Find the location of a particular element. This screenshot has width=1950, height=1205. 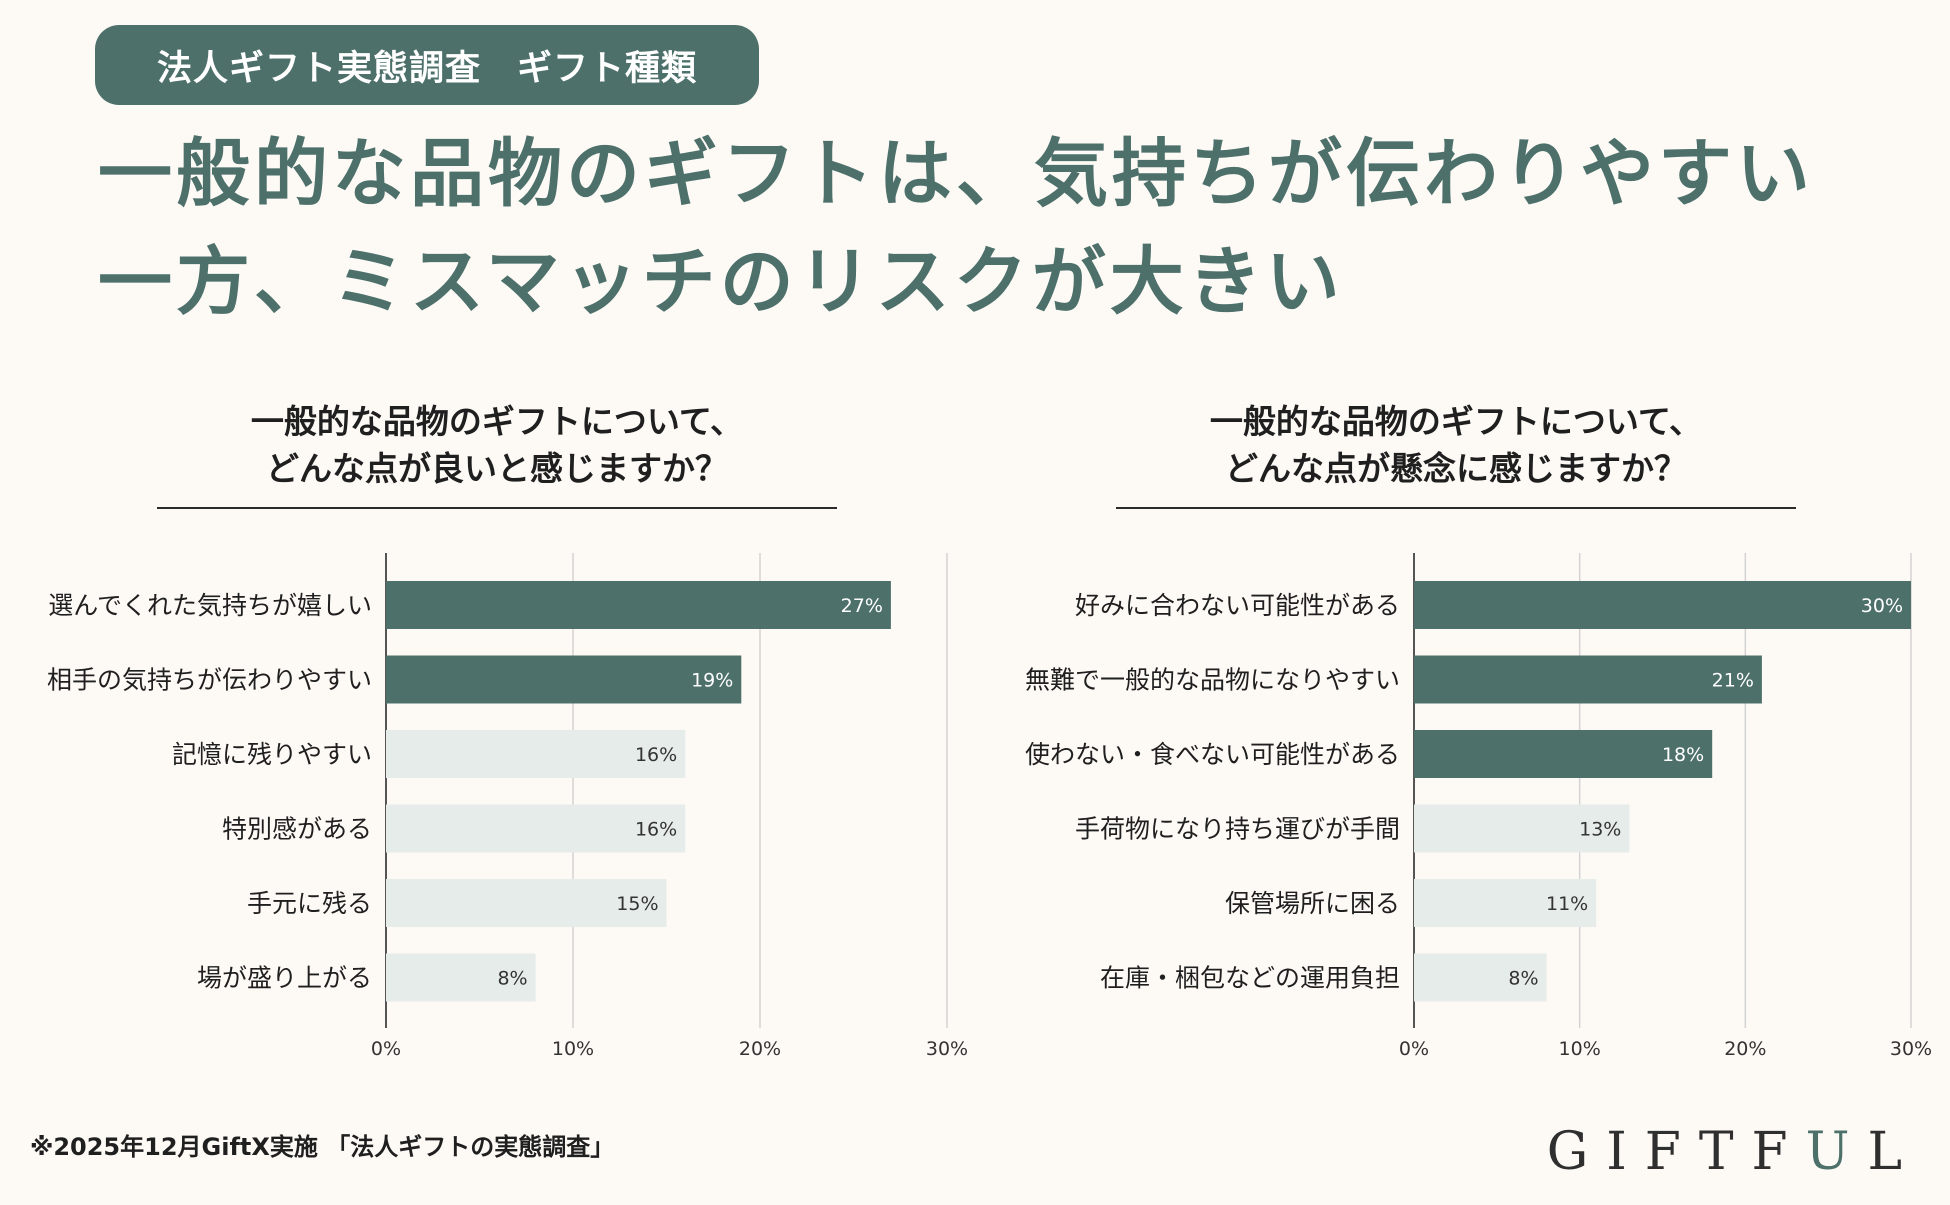

right-x-tick-label: 0% is located at coordinates (1414, 1049).